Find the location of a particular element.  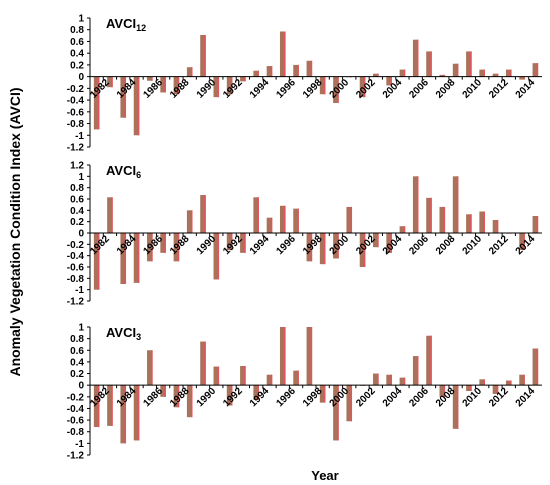

x-tick-label: 2012 is located at coordinates (499, 397).